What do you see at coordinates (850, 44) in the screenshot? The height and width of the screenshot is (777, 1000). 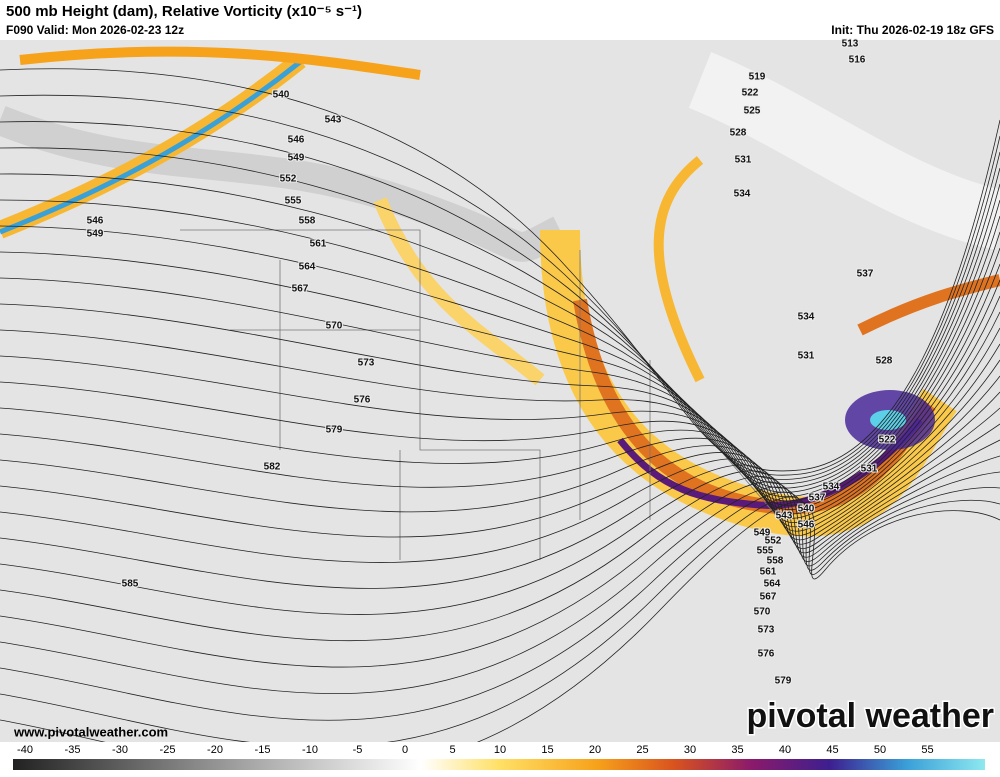 I see `contour-label: 513` at bounding box center [850, 44].